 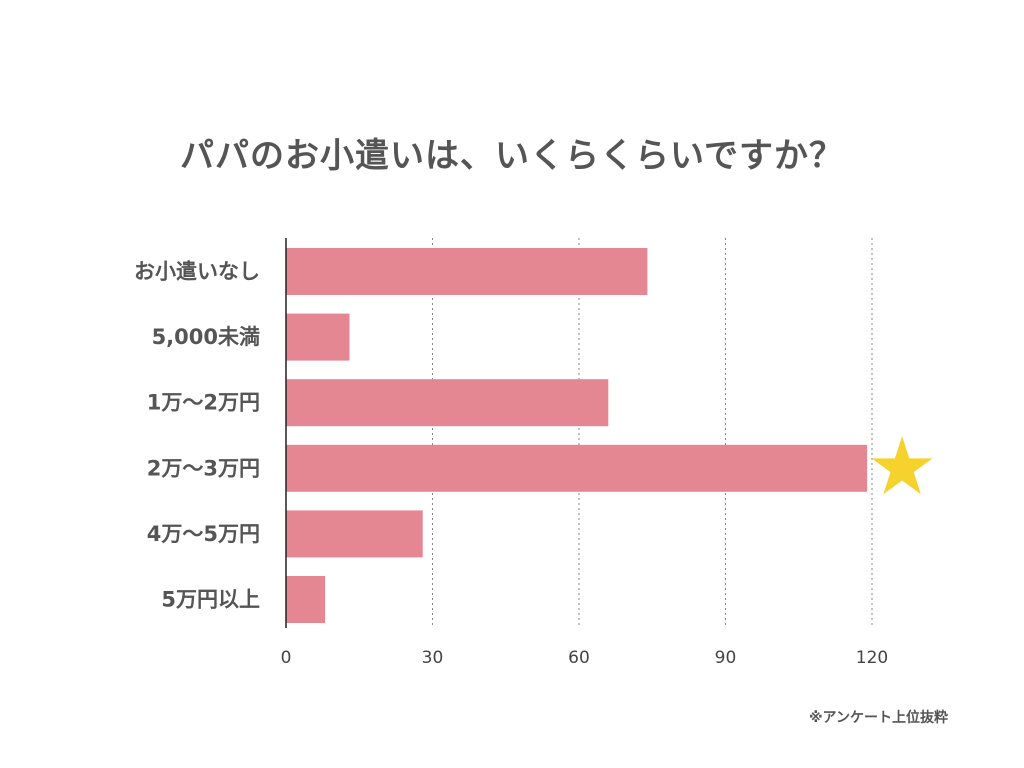 I want to click on footnote: ※アンケート上位抜粋, so click(x=878, y=718).